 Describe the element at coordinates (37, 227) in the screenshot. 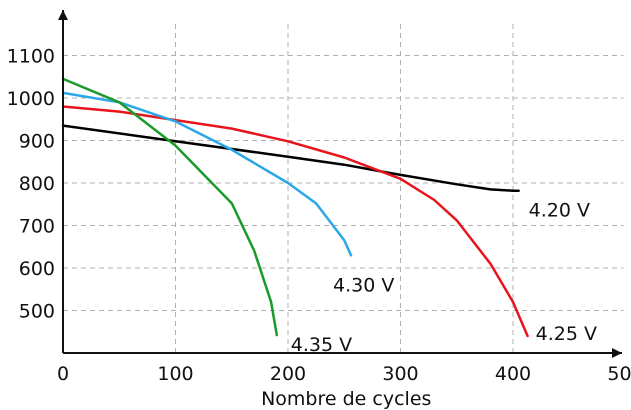

I see `y-tick-label: 700` at that location.